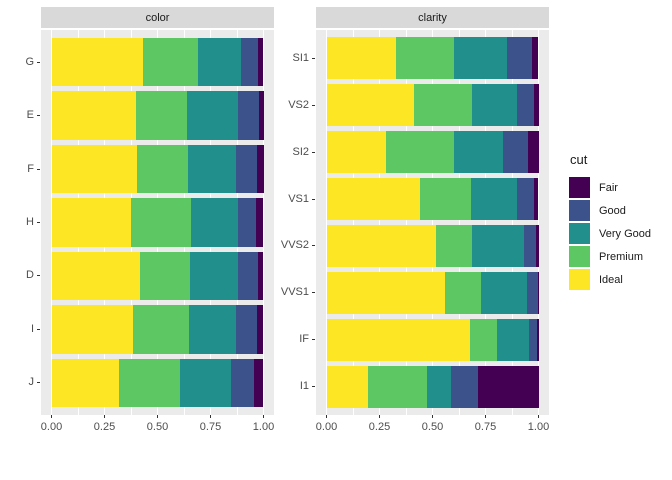 Image resolution: width=672 pixels, height=480 pixels. I want to click on legend-items: Fair Good Very Good Premium Ideal, so click(610, 233).